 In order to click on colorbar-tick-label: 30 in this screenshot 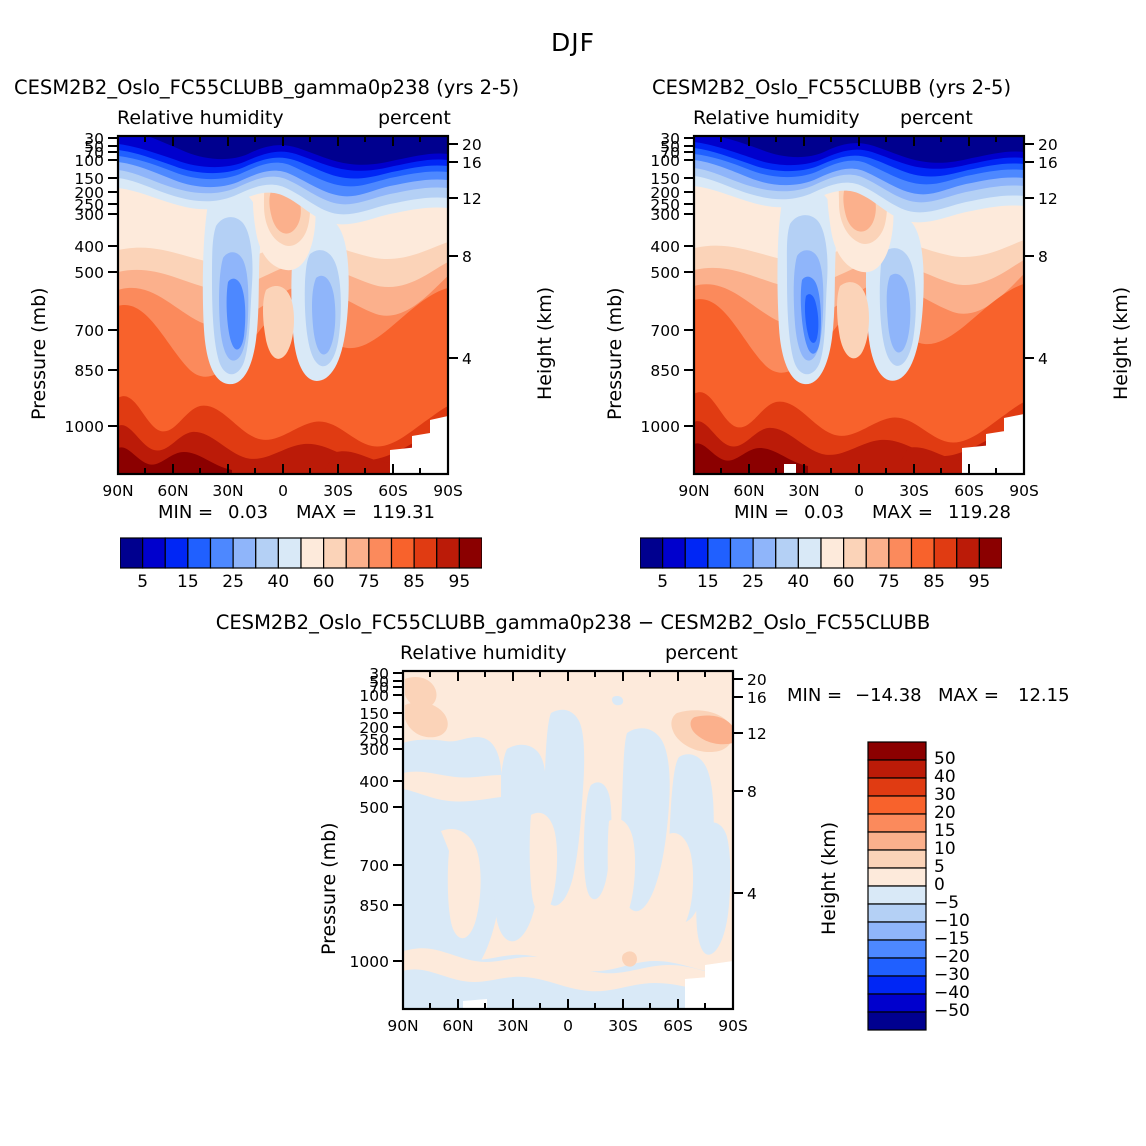, I will do `click(945, 795)`.